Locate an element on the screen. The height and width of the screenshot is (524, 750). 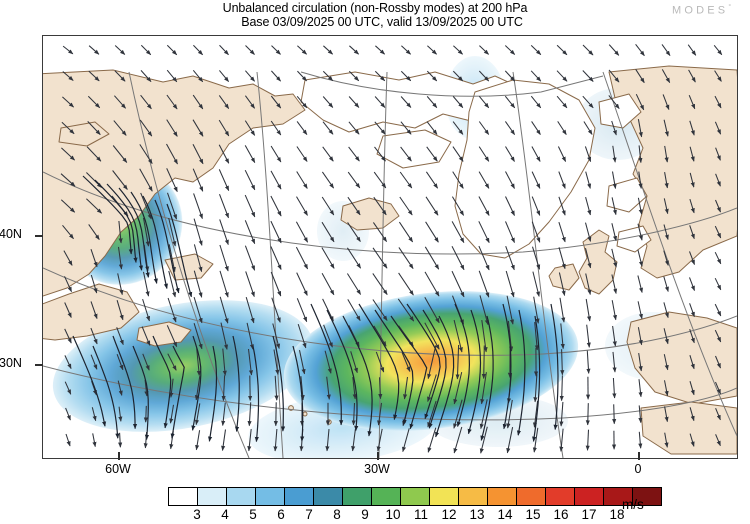
colorbar-tick-16: 16 is located at coordinates (560, 514).